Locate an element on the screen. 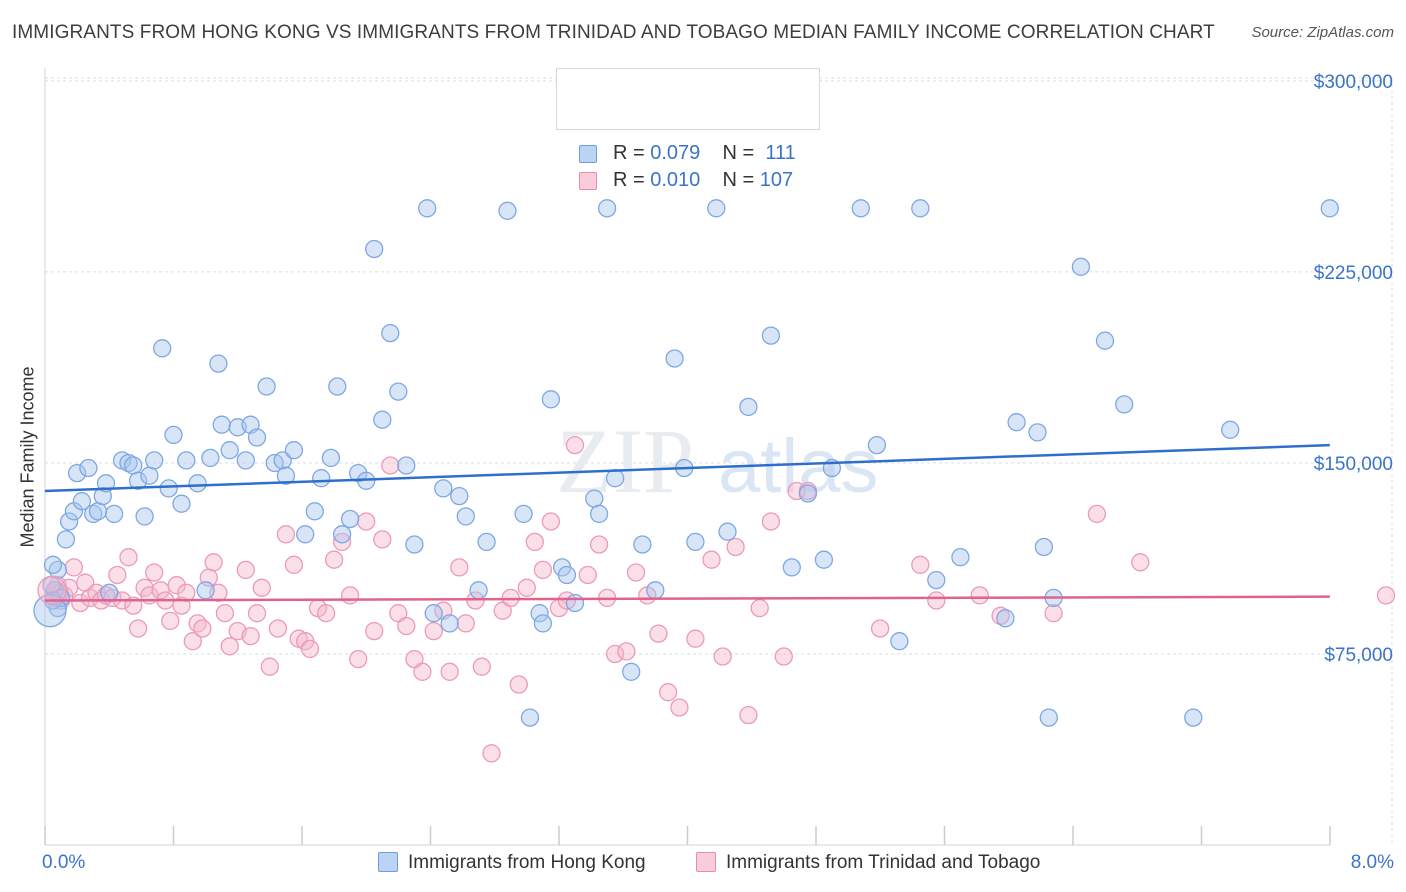  point-trinidad-cluster is located at coordinates (52, 590).